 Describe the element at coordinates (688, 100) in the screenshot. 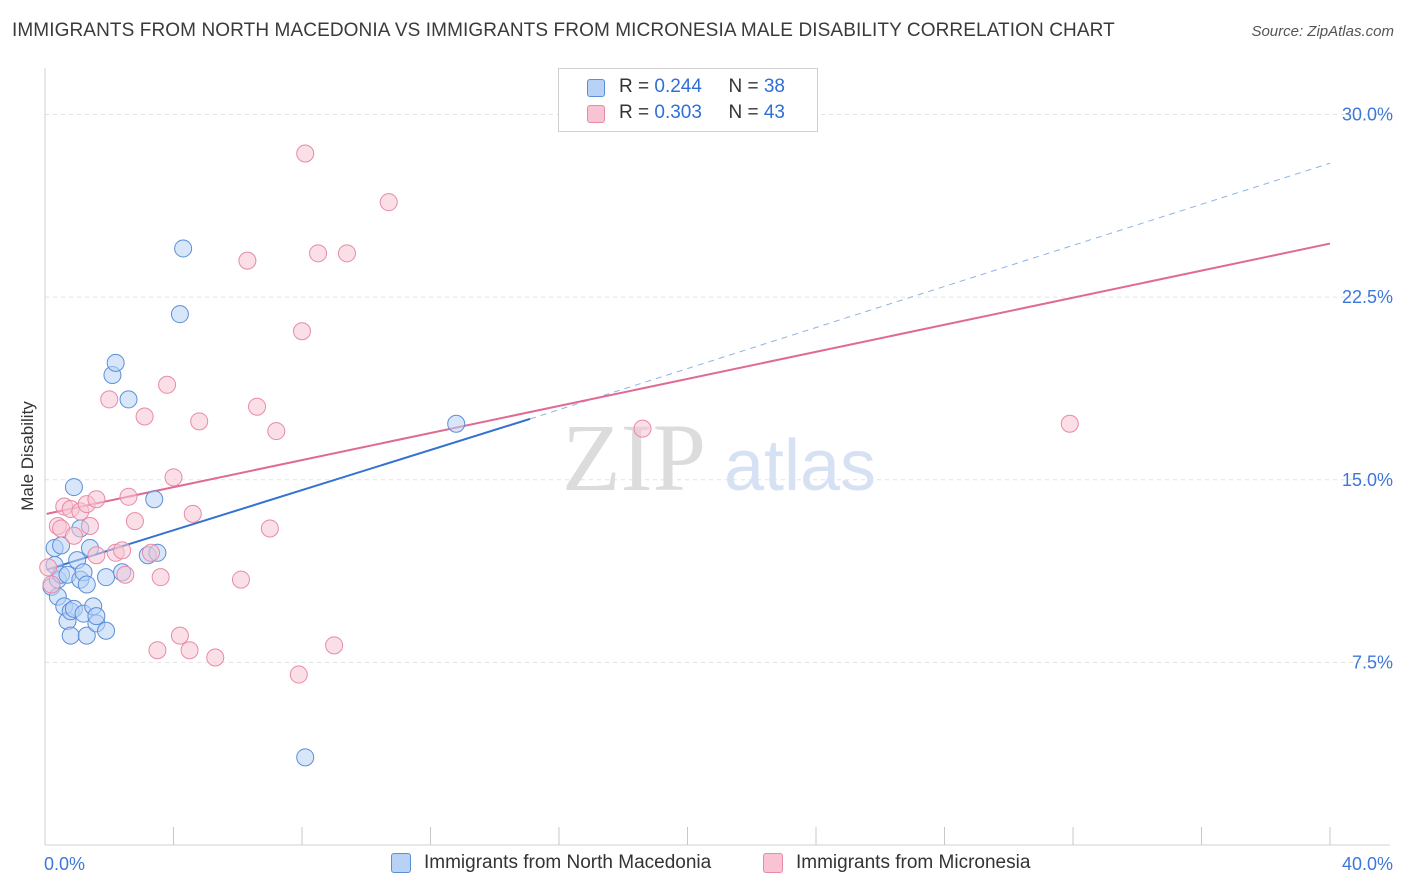

I see `correlation-legend: R = 0.244 N = 38 R = 0.303 N = 43` at that location.